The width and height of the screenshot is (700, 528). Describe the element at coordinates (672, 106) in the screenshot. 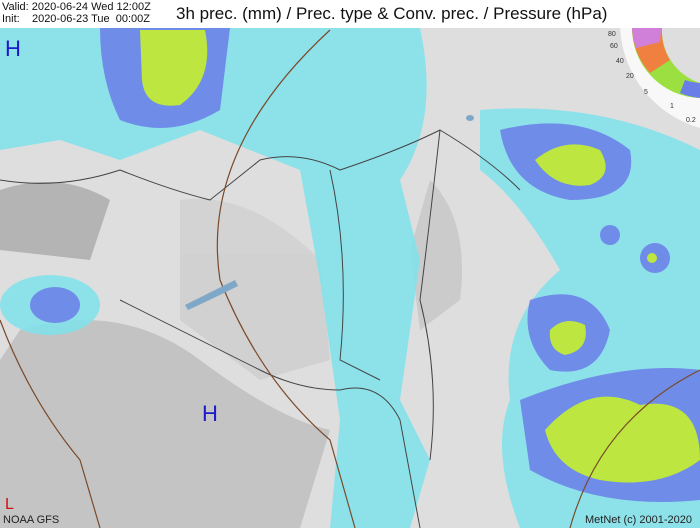

I see `legend-label-1: 1` at that location.